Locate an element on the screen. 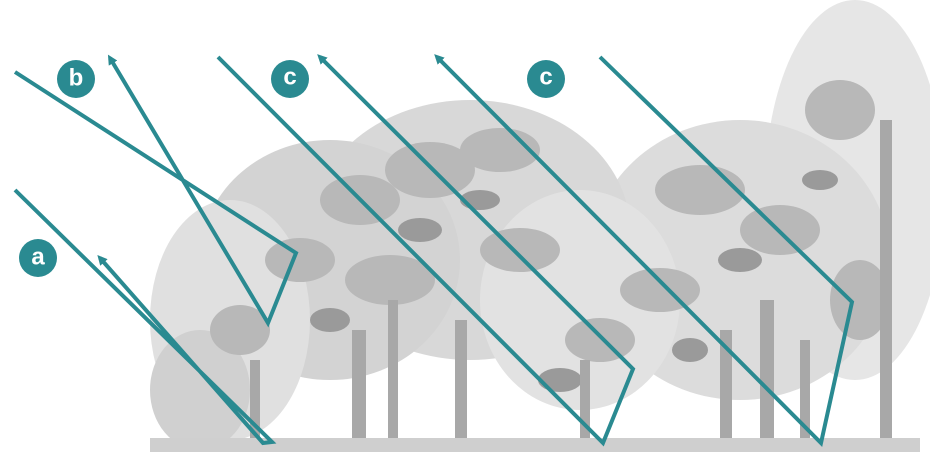 This screenshot has height=465, width=930. badge-b-label: b is located at coordinates (76, 78).